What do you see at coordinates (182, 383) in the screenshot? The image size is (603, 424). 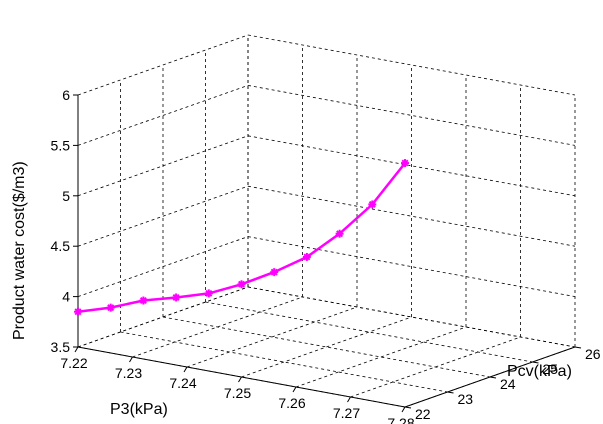 I see `x-tick-label: 7.24` at bounding box center [182, 383].